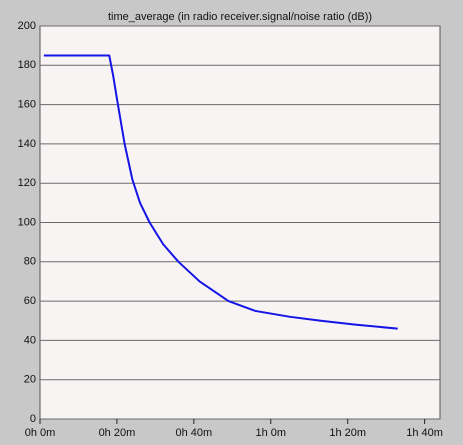 This screenshot has width=463, height=445. I want to click on x-tick-label: 0h 40m, so click(193, 433).